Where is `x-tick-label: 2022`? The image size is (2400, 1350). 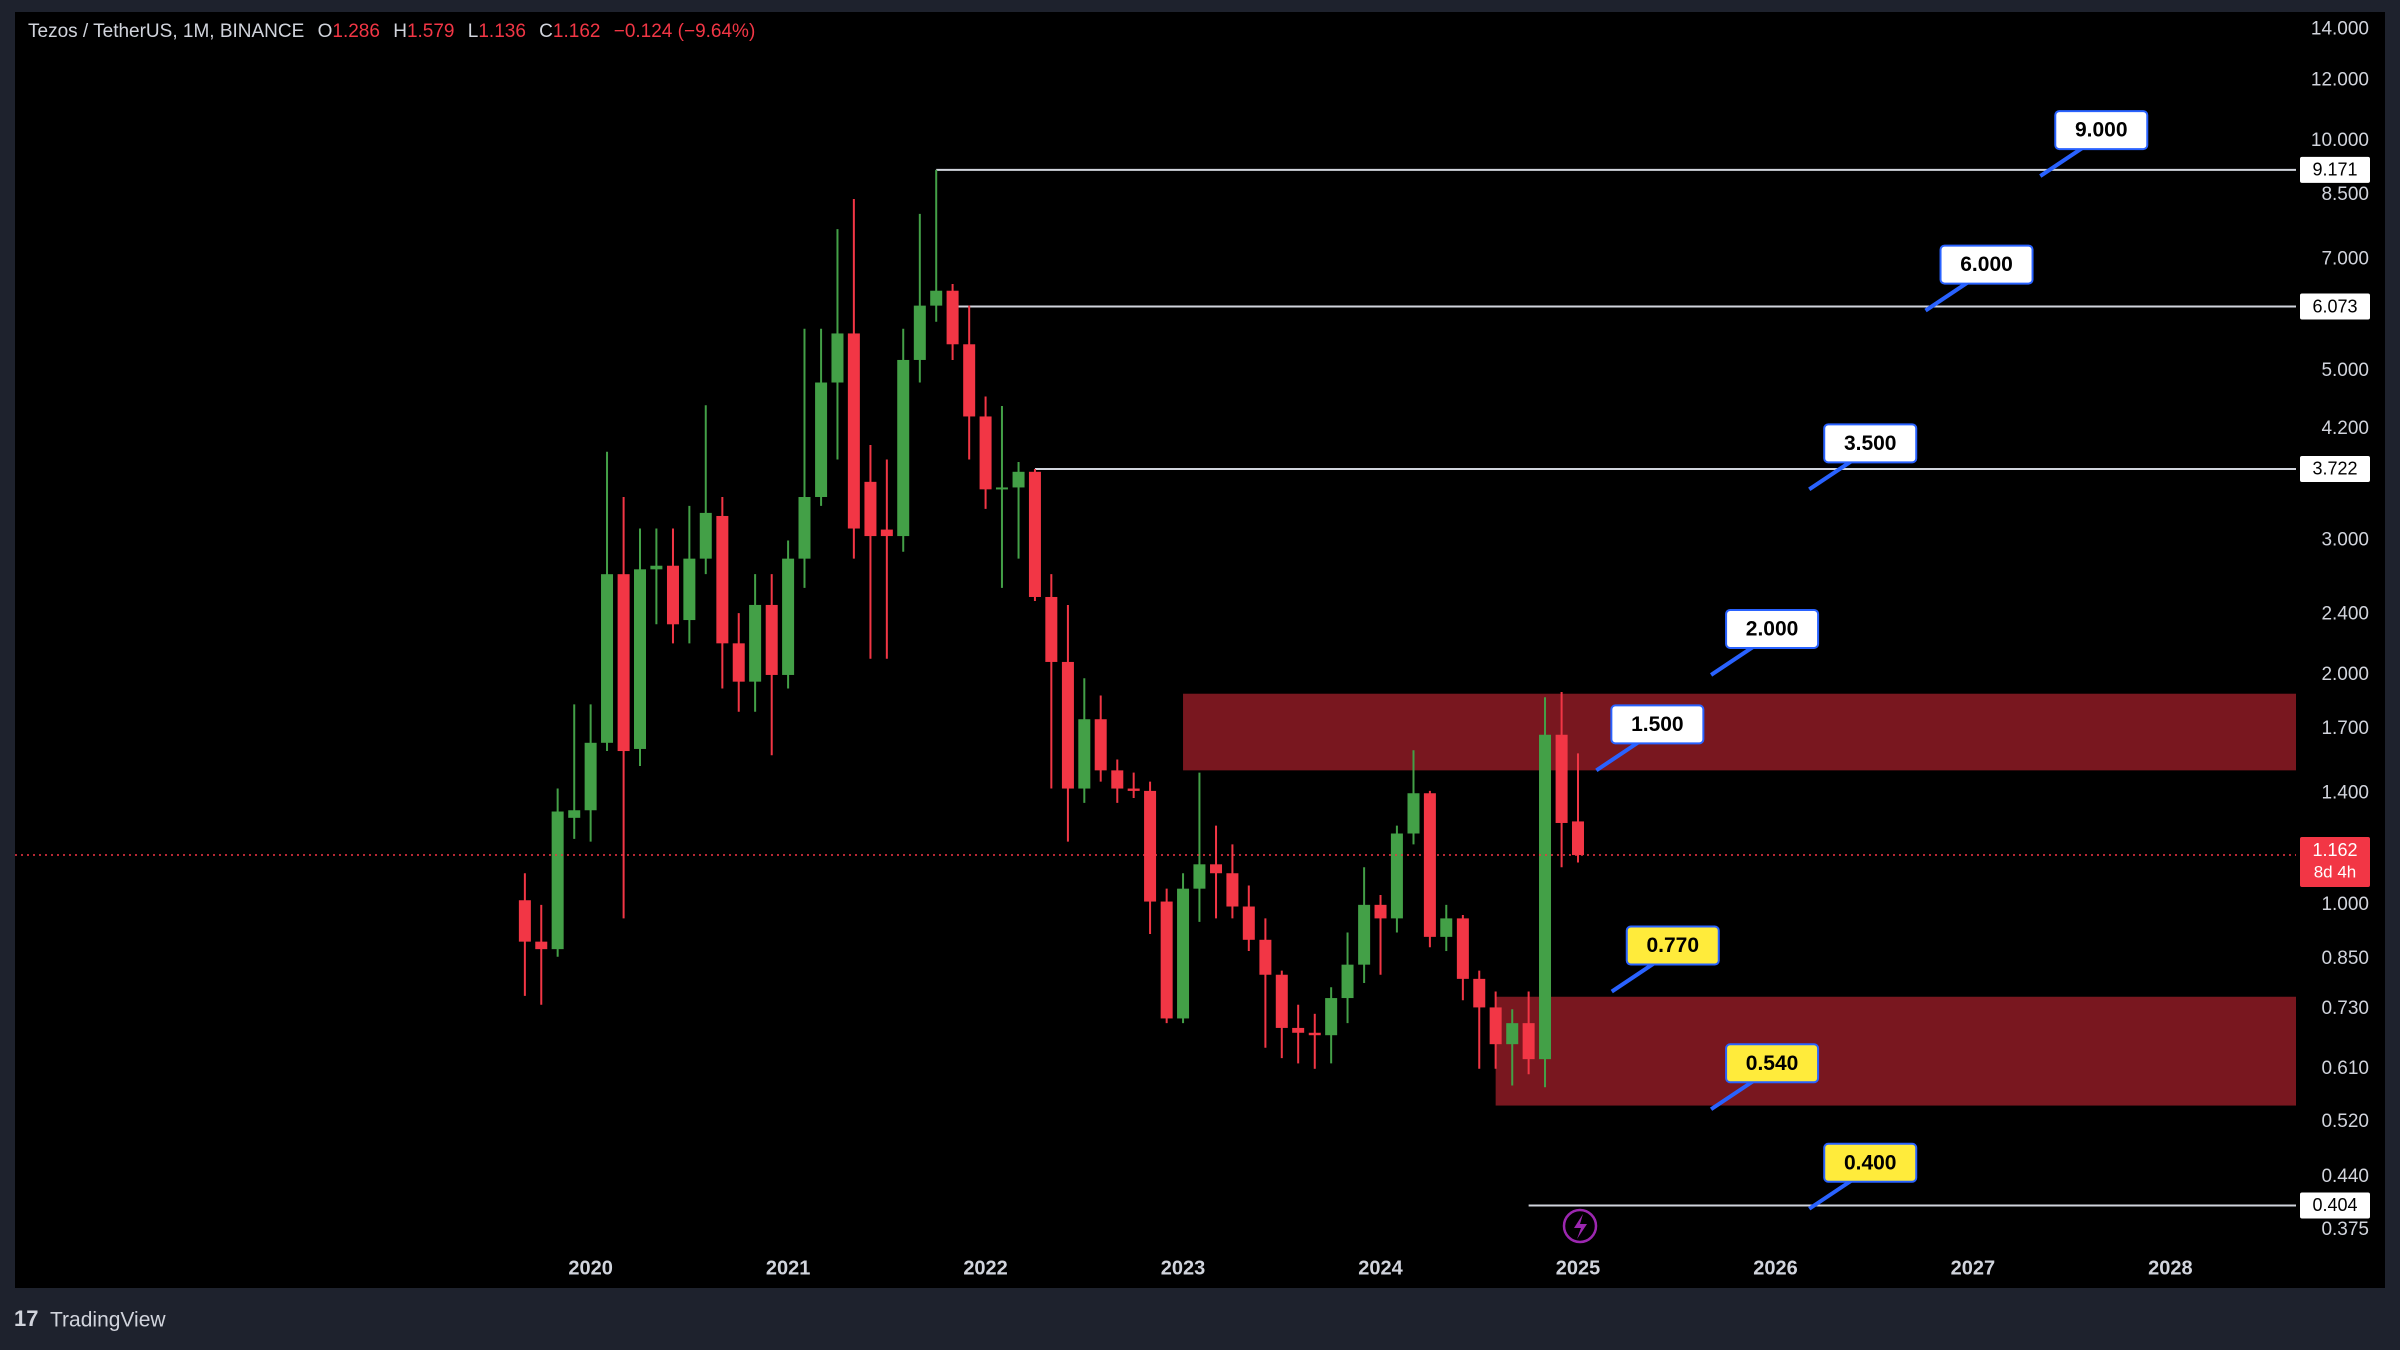
x-tick-label: 2022 is located at coordinates (985, 1268).